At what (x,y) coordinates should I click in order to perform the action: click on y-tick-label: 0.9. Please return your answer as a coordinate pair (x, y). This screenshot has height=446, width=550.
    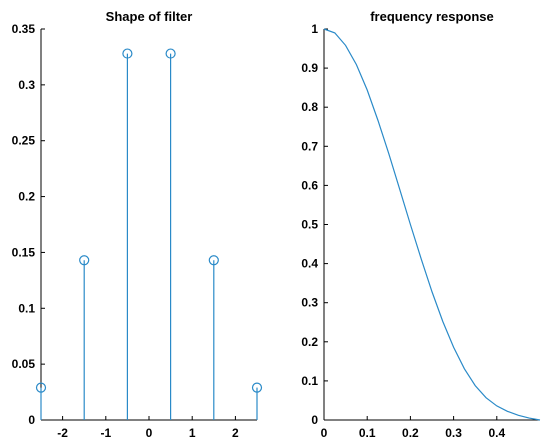
    Looking at the image, I should click on (309, 68).